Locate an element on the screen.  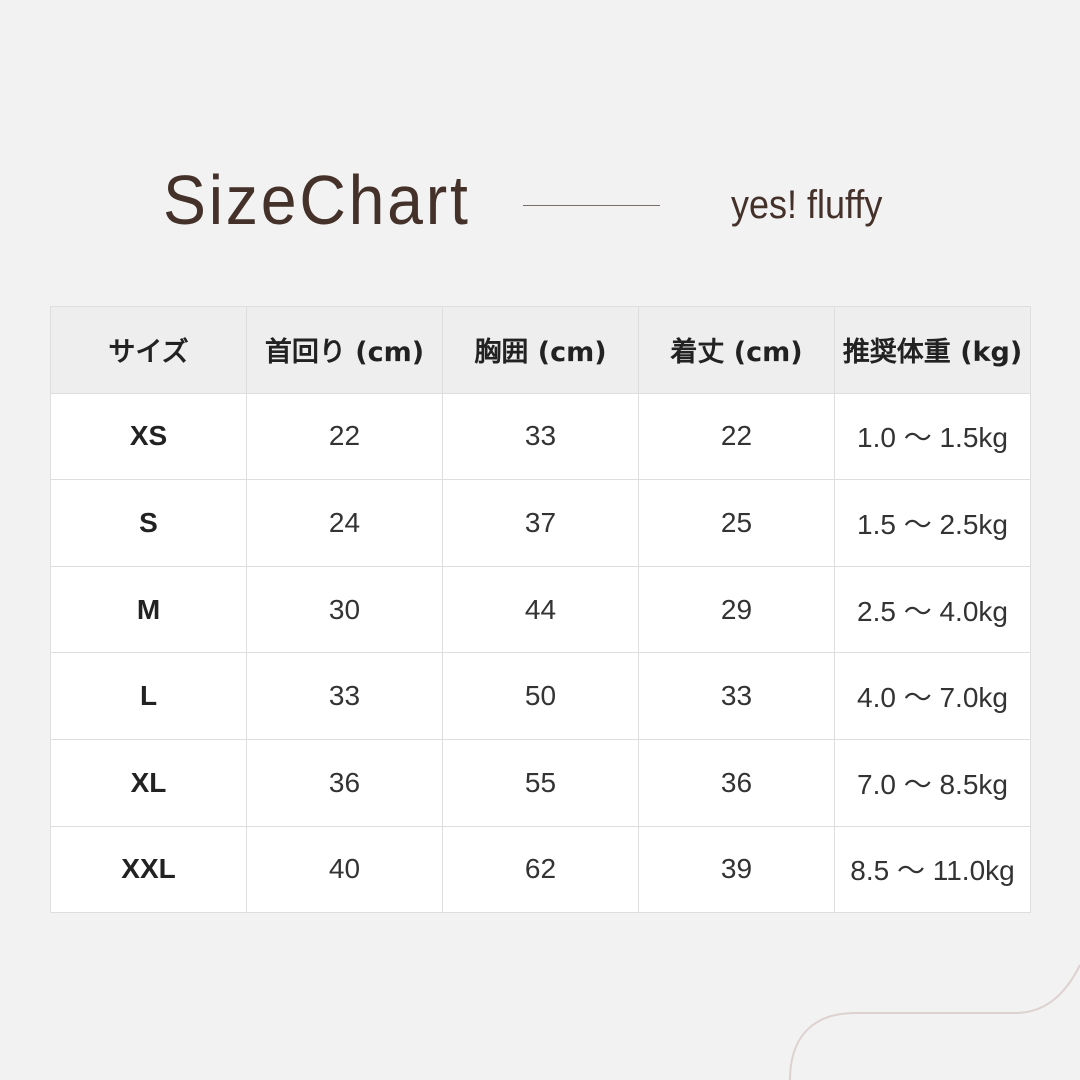
table-row: M 30 44 29 2.5 〜 4.0kg is located at coordinates (540, 609).